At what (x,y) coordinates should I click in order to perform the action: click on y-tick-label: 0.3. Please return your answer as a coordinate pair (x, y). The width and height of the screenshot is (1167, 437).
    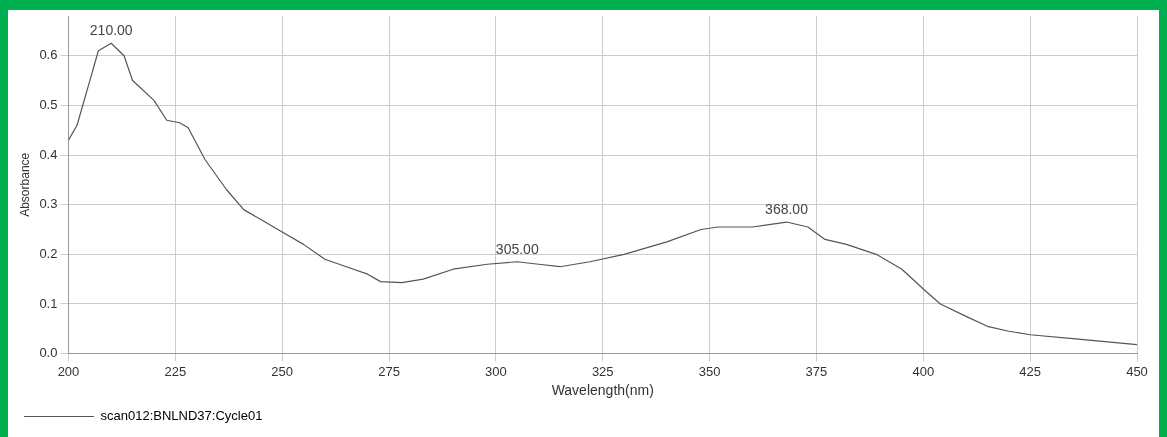
    Looking at the image, I should click on (48, 204).